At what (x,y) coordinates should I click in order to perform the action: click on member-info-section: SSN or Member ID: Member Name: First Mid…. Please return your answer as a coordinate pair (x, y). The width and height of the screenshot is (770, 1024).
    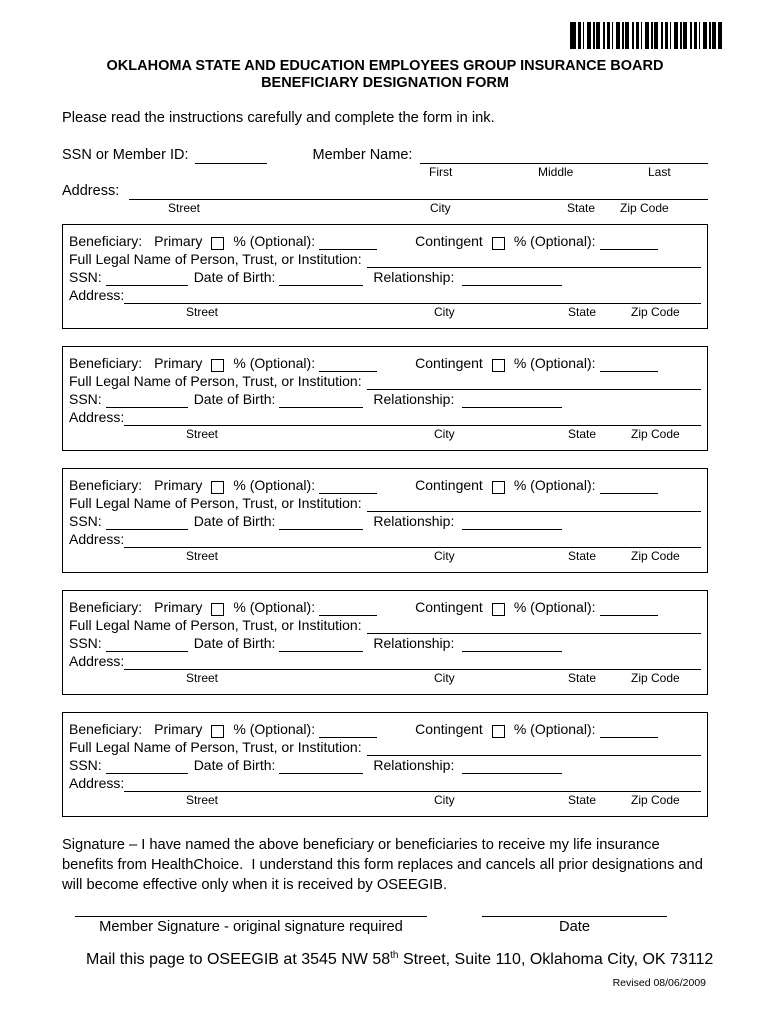
    Looking at the image, I should click on (385, 180).